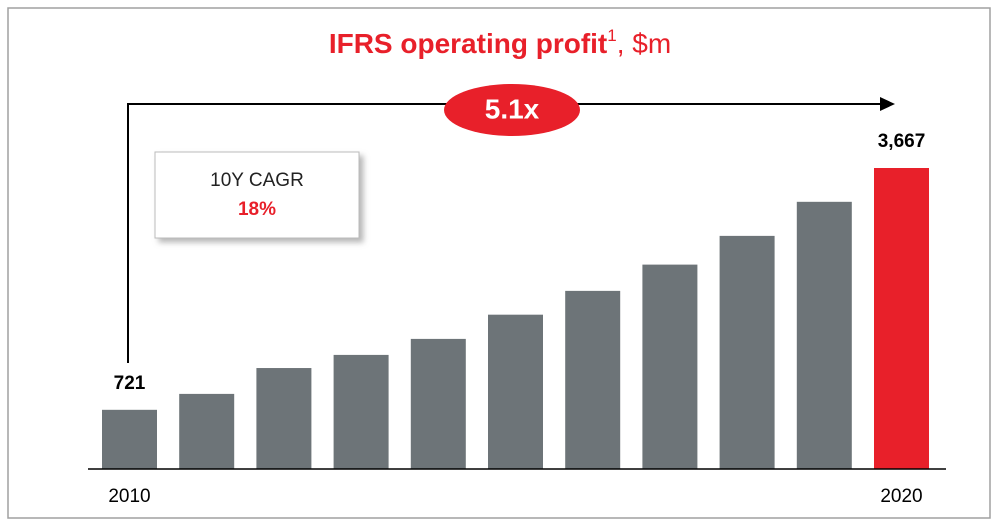 The image size is (998, 532). What do you see at coordinates (257, 209) in the screenshot?
I see `cagr-value: 18%` at bounding box center [257, 209].